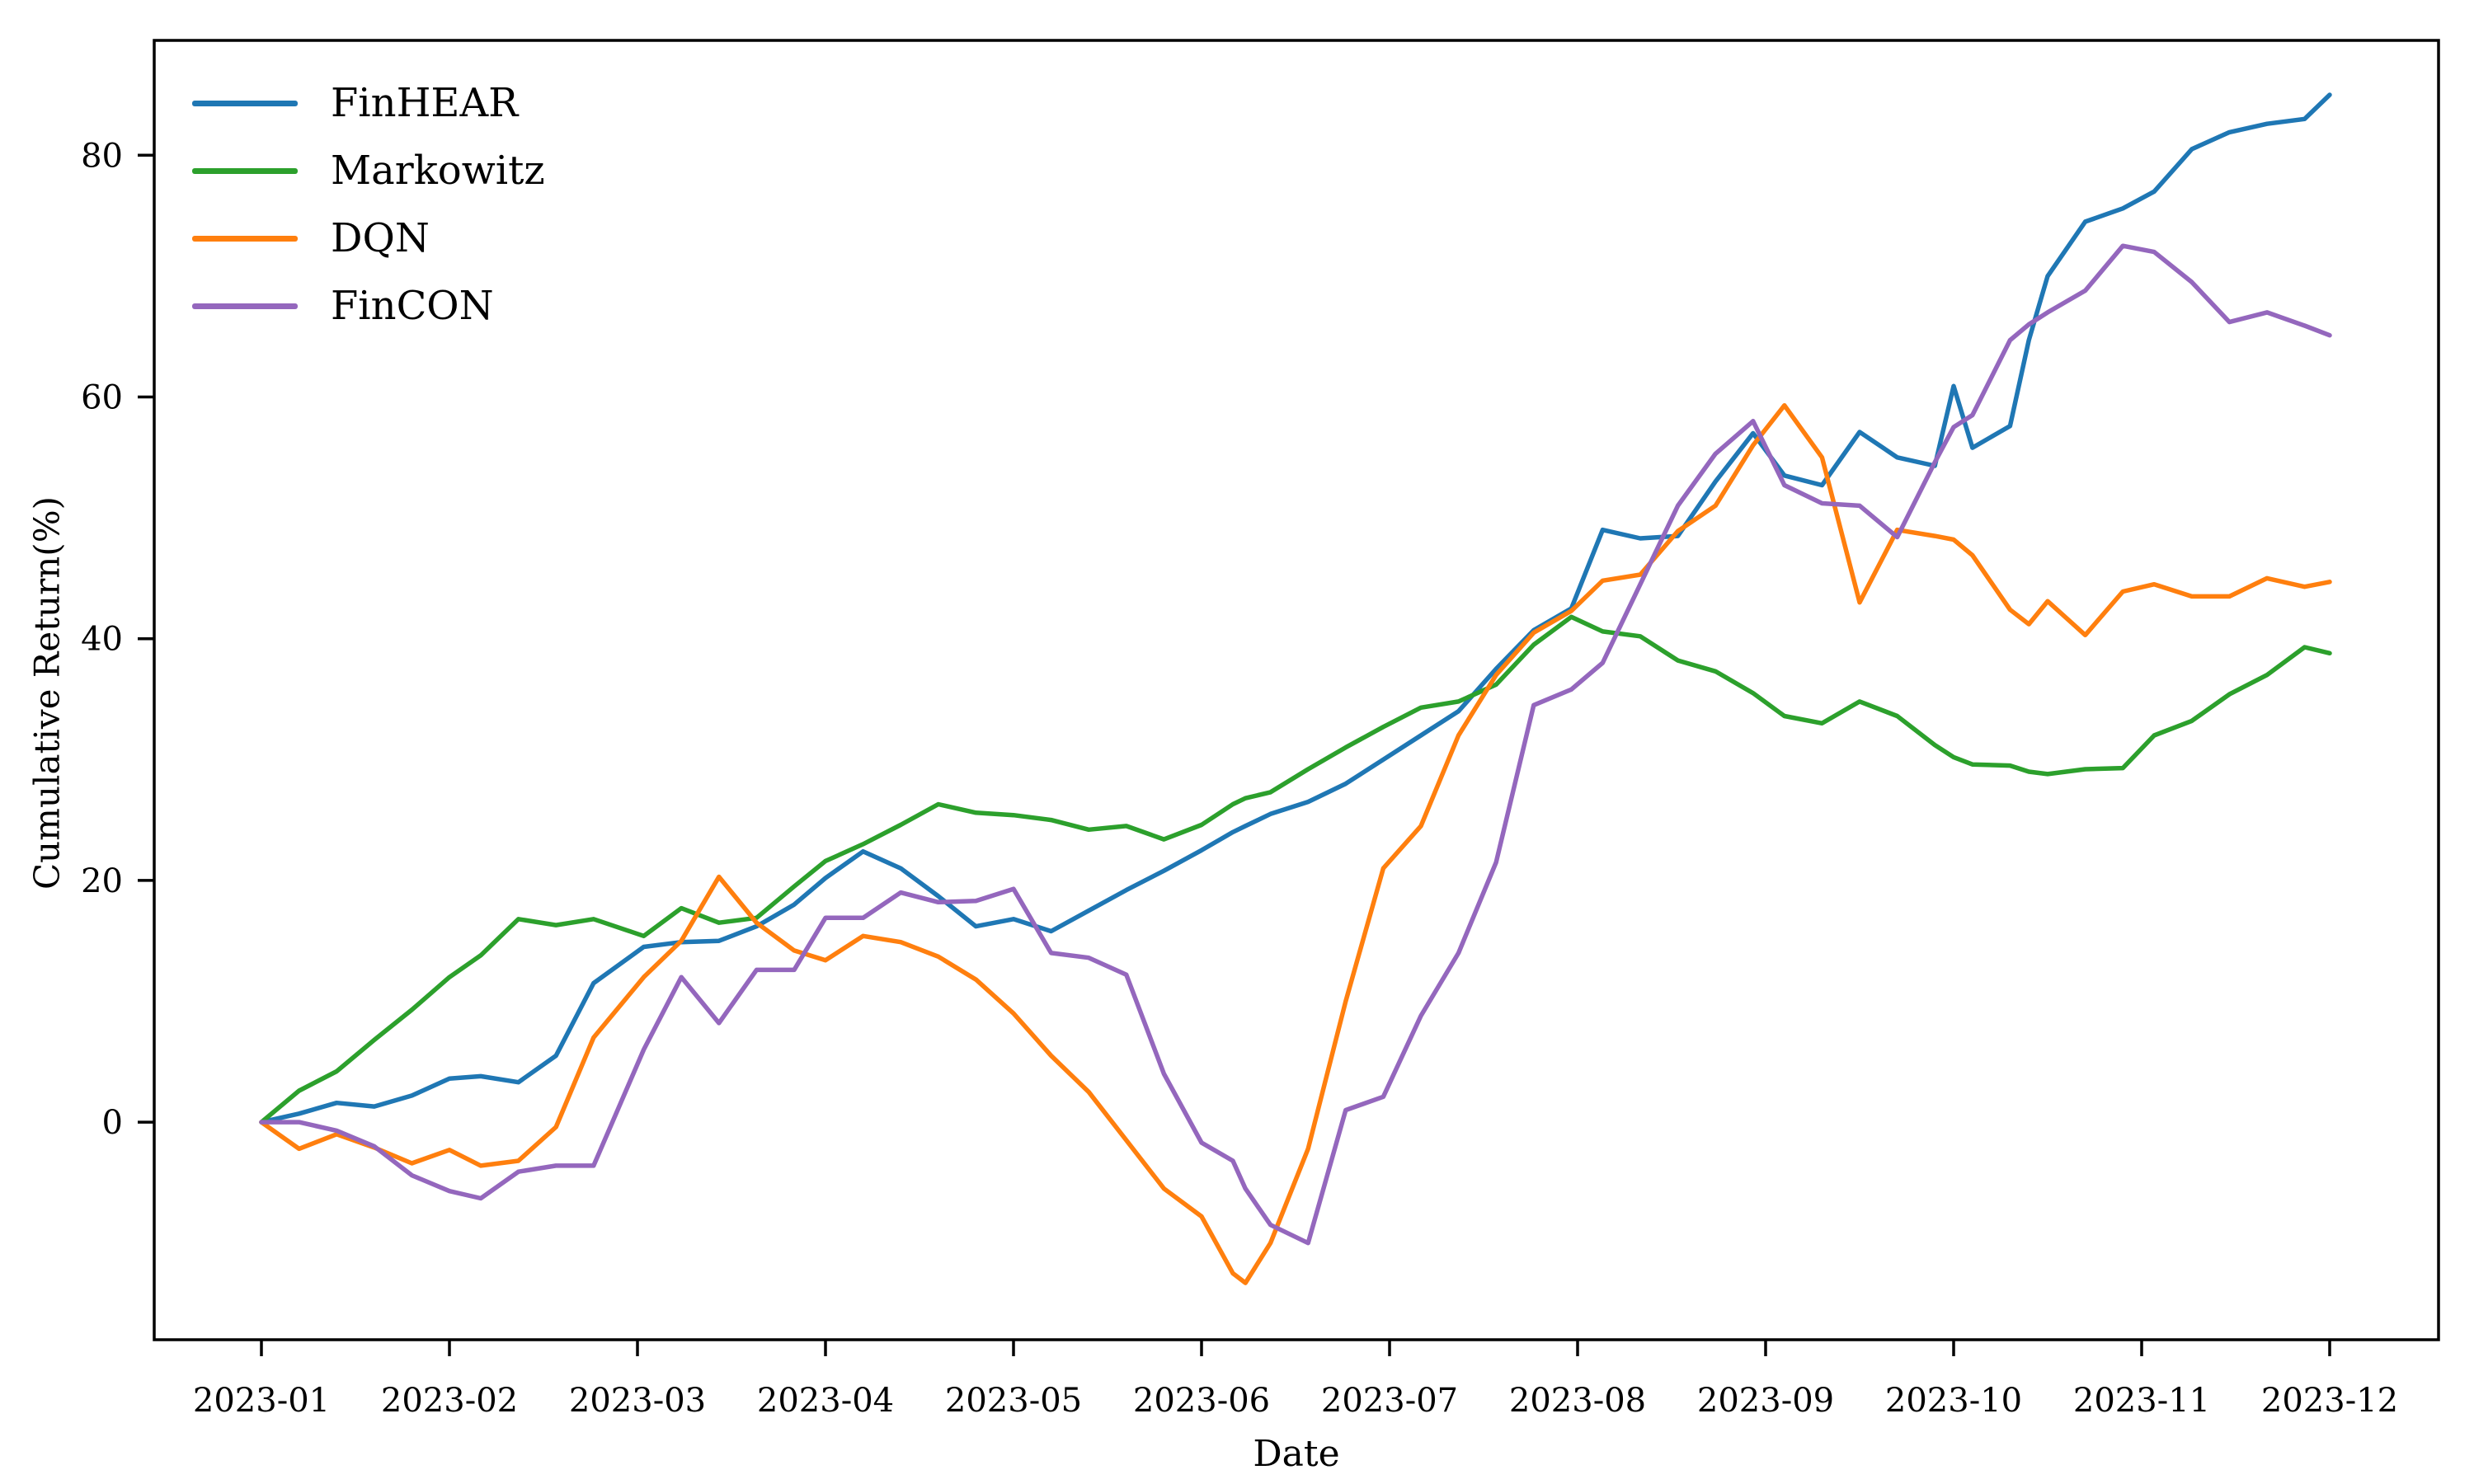 The height and width of the screenshot is (1484, 2474). What do you see at coordinates (245, 238) in the screenshot?
I see `legend-swatch-dqn` at bounding box center [245, 238].